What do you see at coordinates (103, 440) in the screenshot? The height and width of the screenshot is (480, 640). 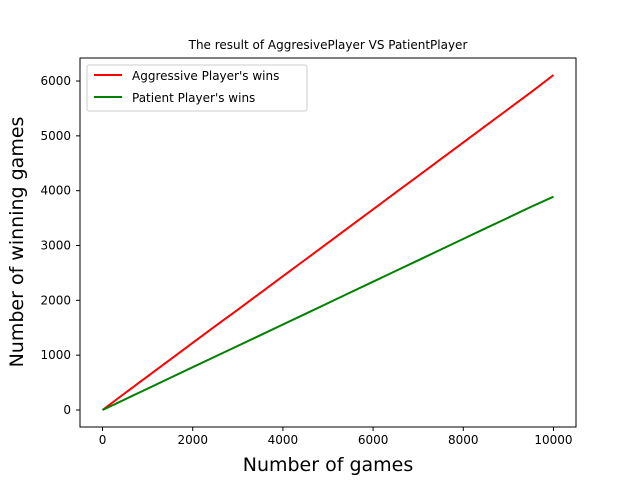 I see `x-tick-label: 0` at bounding box center [103, 440].